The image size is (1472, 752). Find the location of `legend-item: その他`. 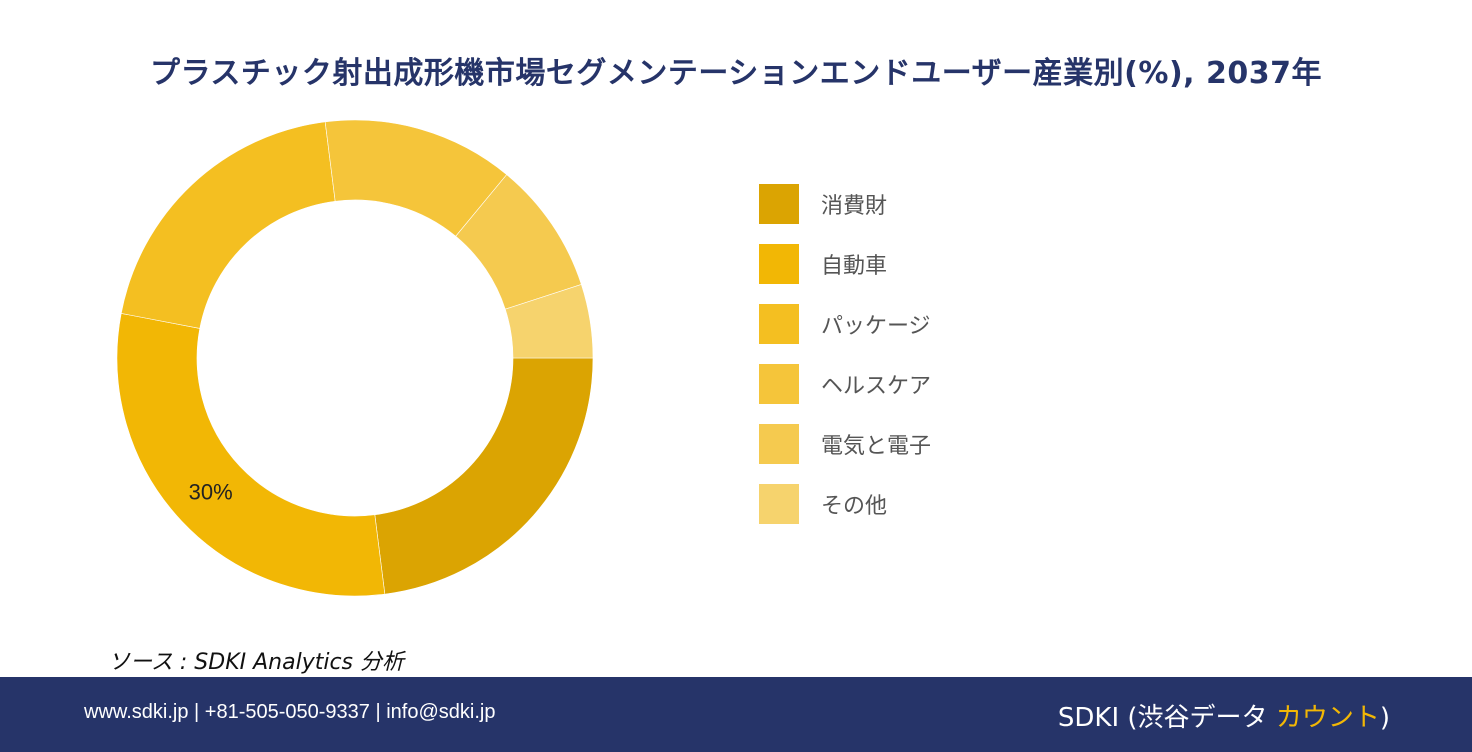

legend-item: その他 is located at coordinates (909, 504).